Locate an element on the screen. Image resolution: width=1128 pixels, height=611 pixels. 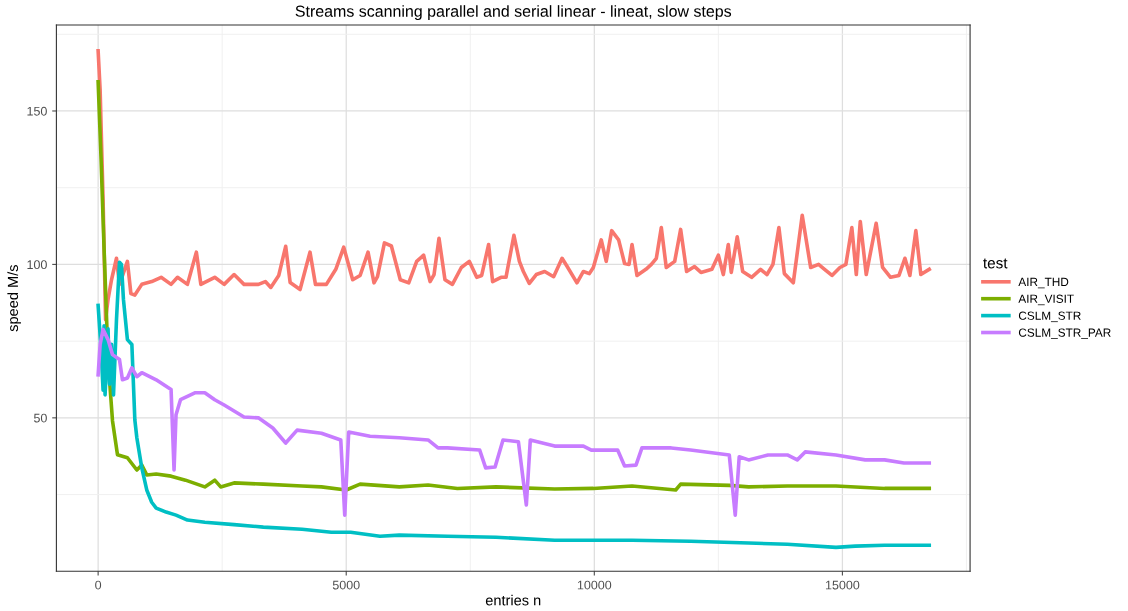
x-tick-label: 0 is located at coordinates (98, 585).